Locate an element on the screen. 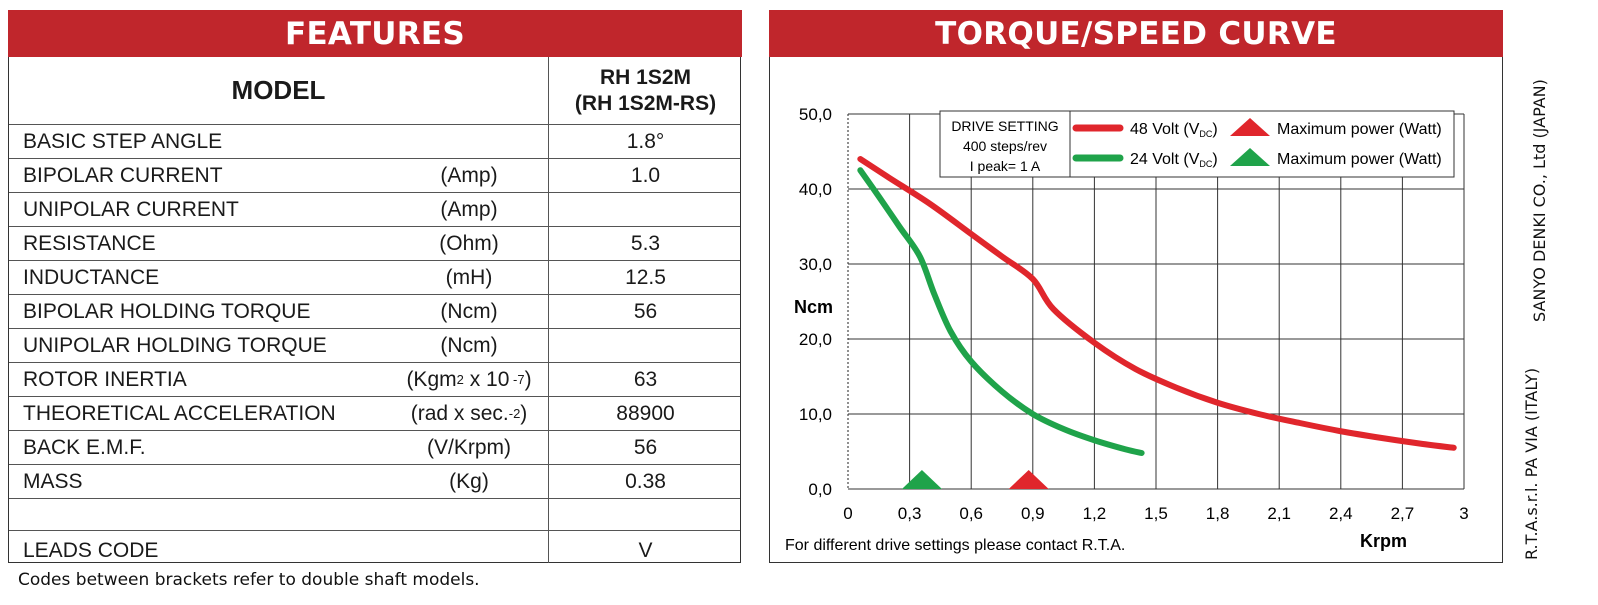  legend-48v-marker-label: Maximum power (Watt) is located at coordinates (1359, 129).